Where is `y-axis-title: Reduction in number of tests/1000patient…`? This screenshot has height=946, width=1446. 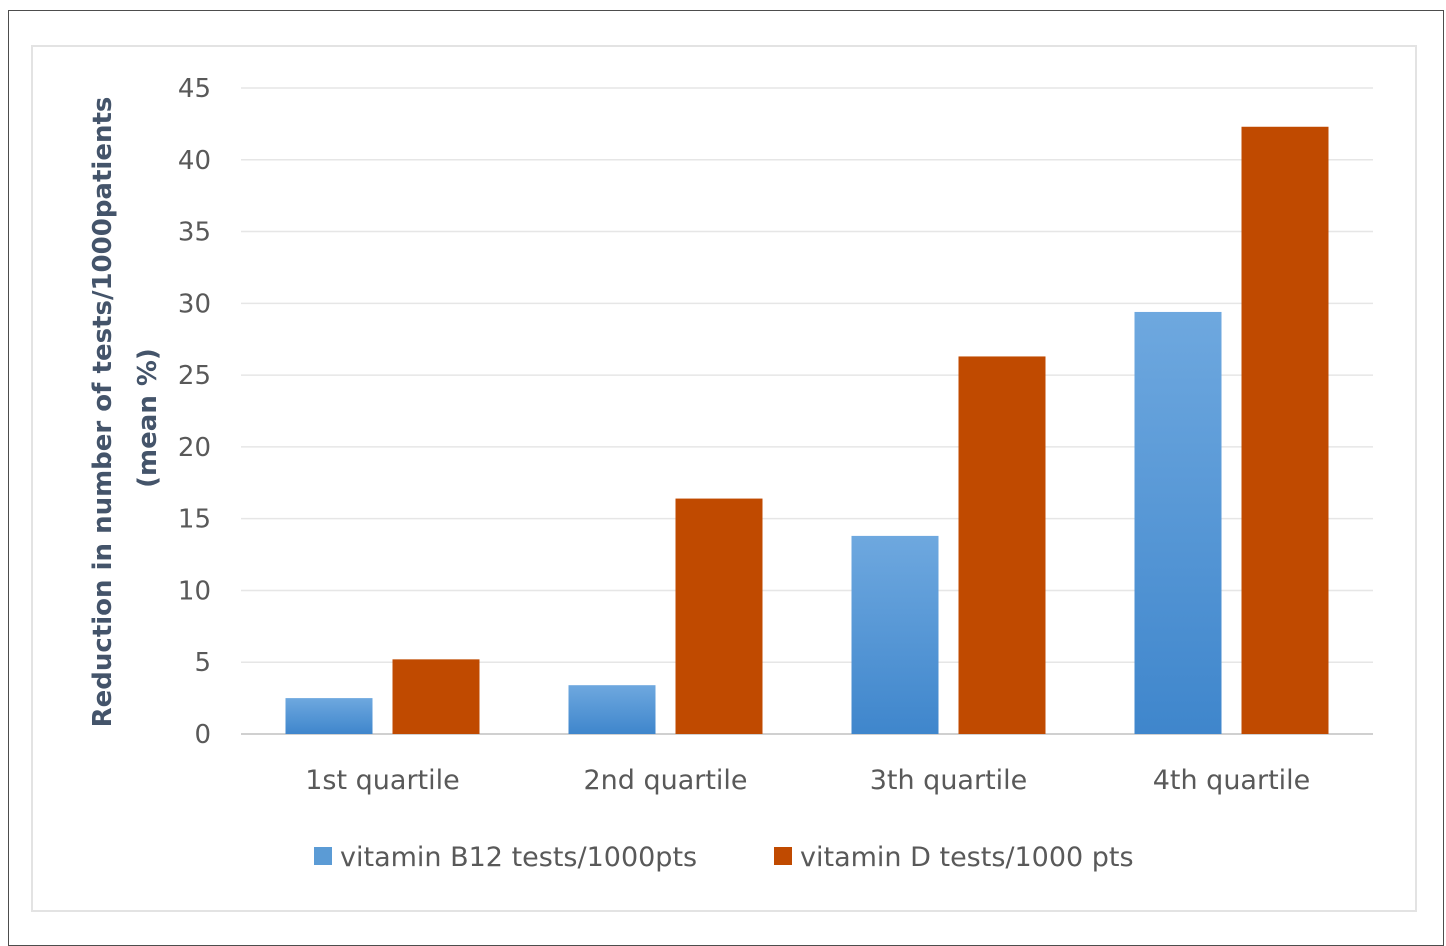 y-axis-title: Reduction in number of tests/1000patient… is located at coordinates (125, 412).